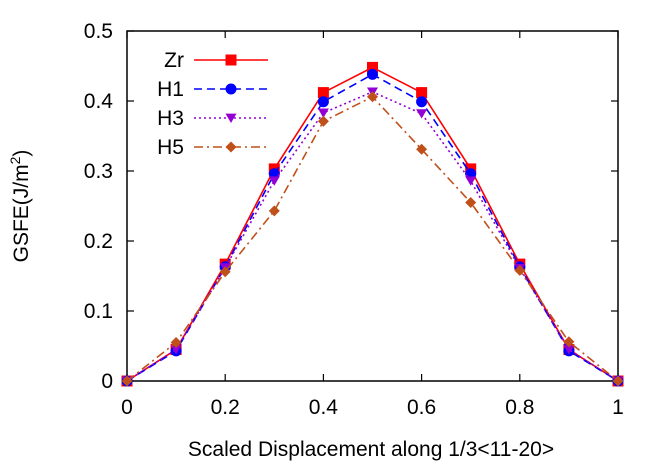  Describe the element at coordinates (98, 31) in the screenshot. I see `y-tick-label: 0.5` at that location.